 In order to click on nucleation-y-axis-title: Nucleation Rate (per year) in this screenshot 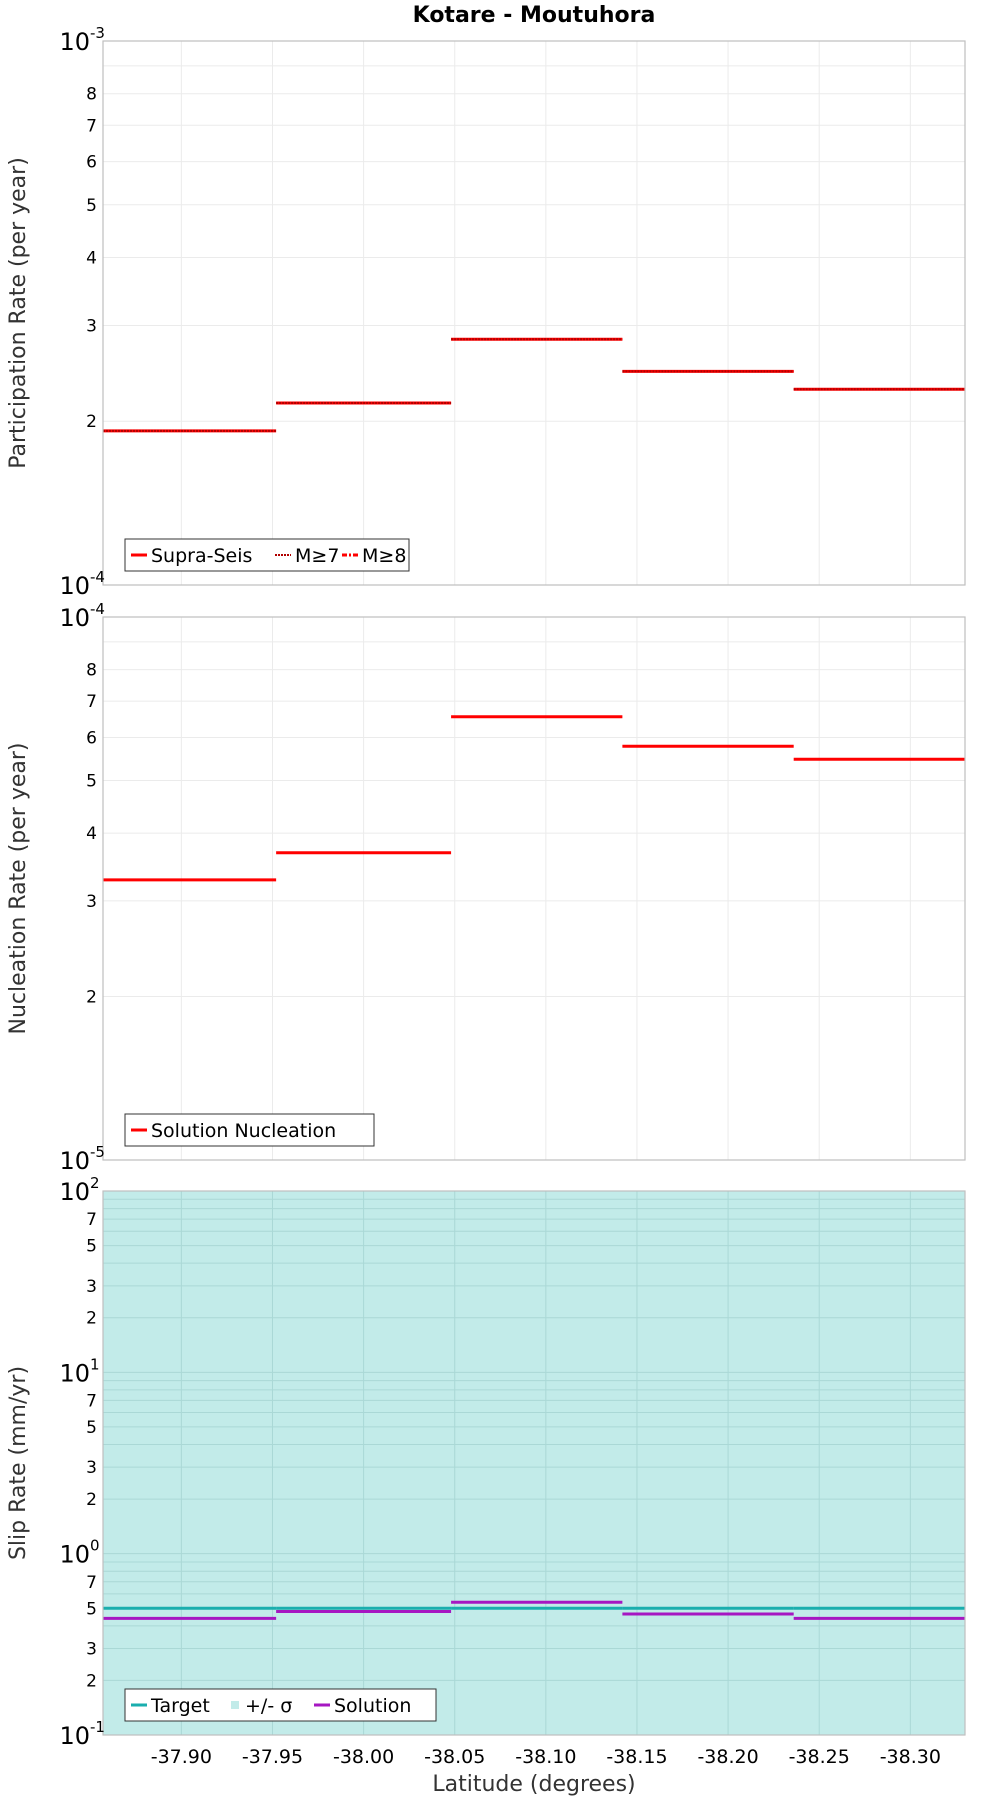, I will do `click(18, 889)`.